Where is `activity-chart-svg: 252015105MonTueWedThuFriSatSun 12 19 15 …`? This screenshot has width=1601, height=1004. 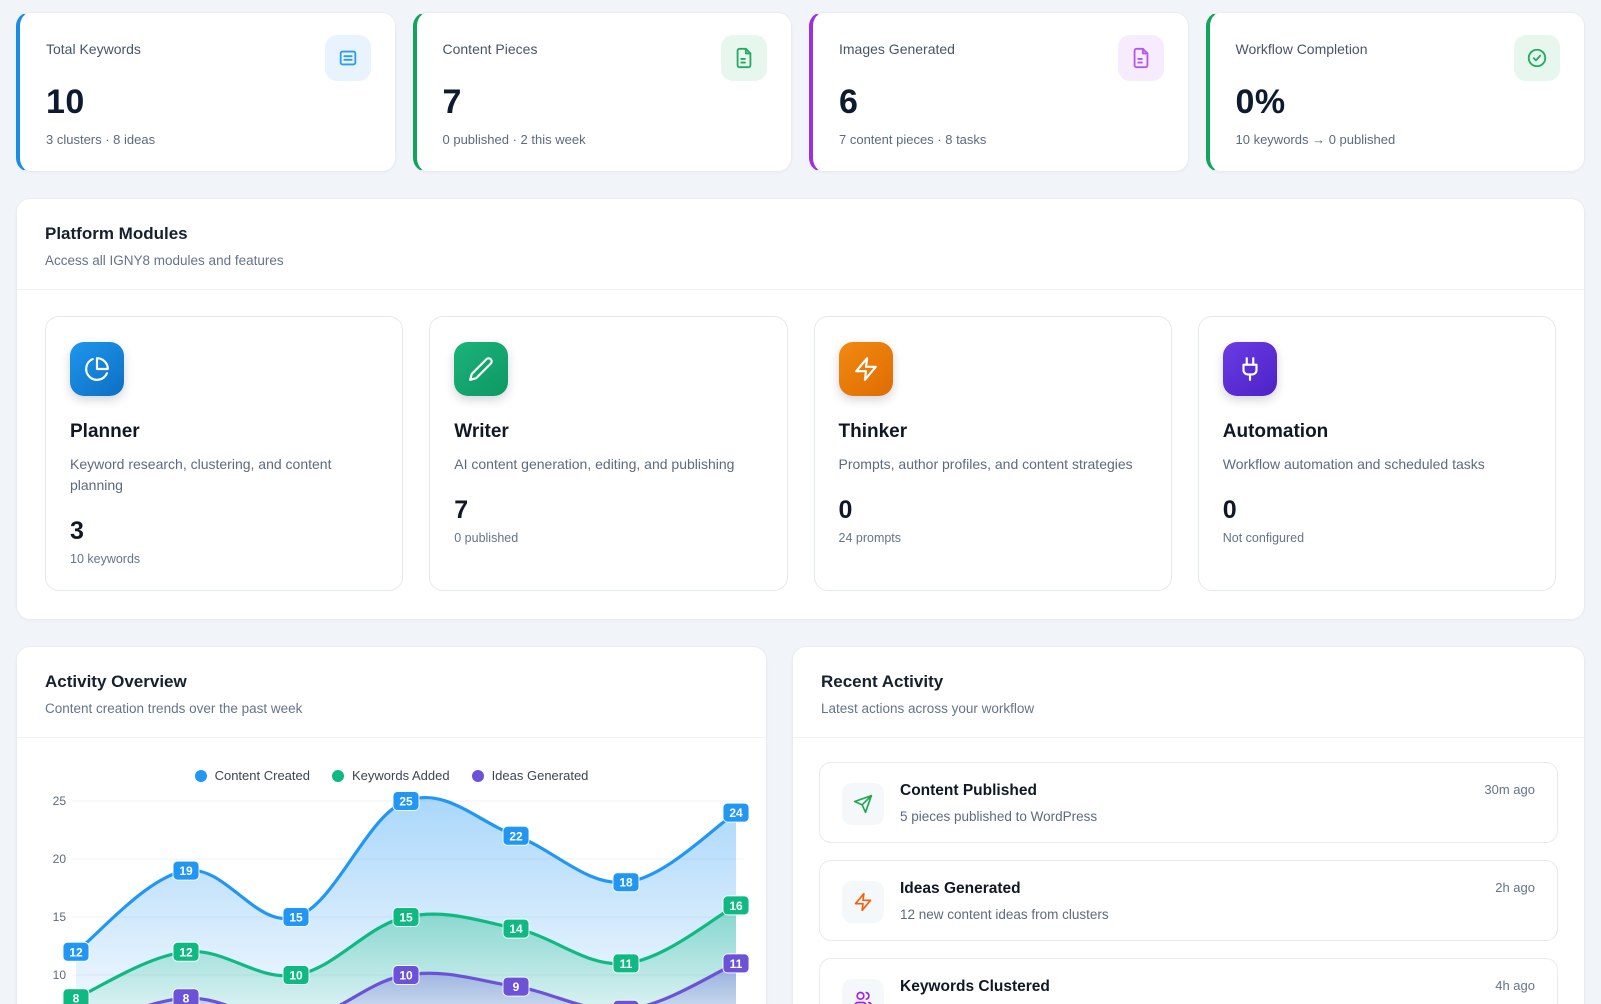 activity-chart-svg: 252015105MonTueWedThuFriSatSun 12 19 15 … is located at coordinates (401, 897).